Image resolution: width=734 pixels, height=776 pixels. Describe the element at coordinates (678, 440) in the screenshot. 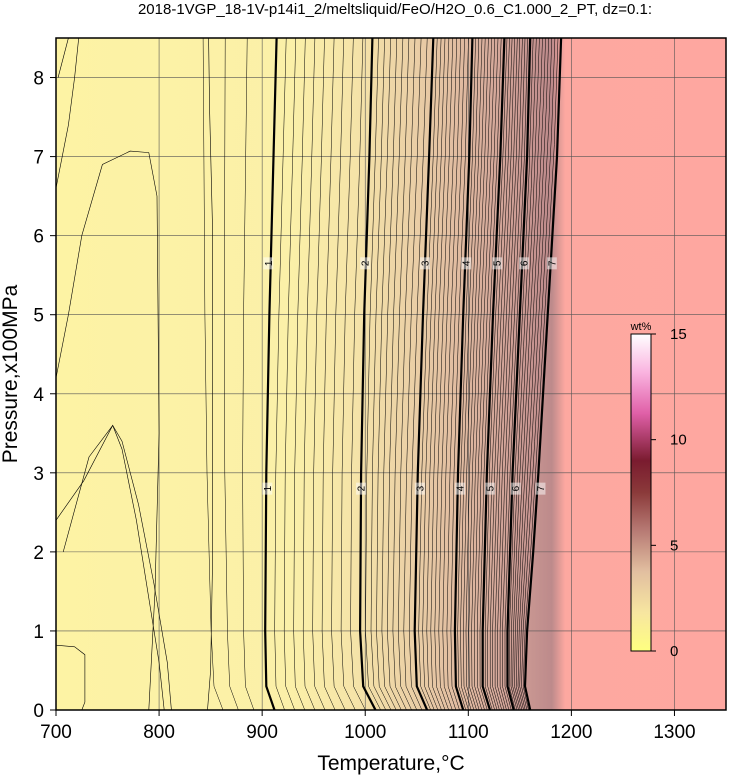

I see `colorbar-tick-label: 10` at that location.